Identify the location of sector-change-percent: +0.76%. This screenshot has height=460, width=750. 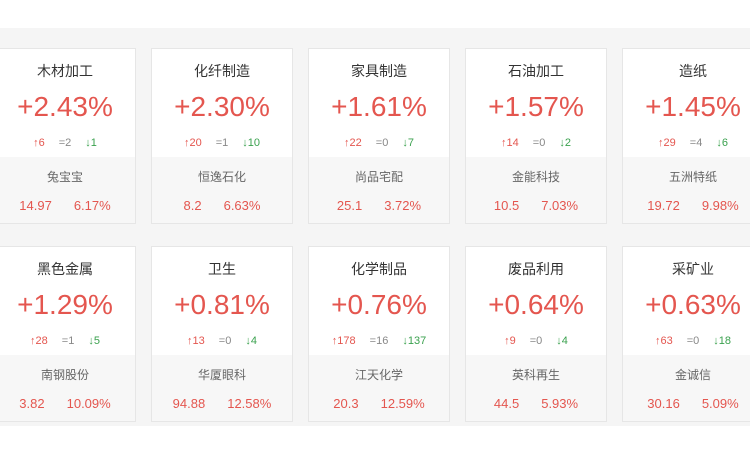
(379, 304).